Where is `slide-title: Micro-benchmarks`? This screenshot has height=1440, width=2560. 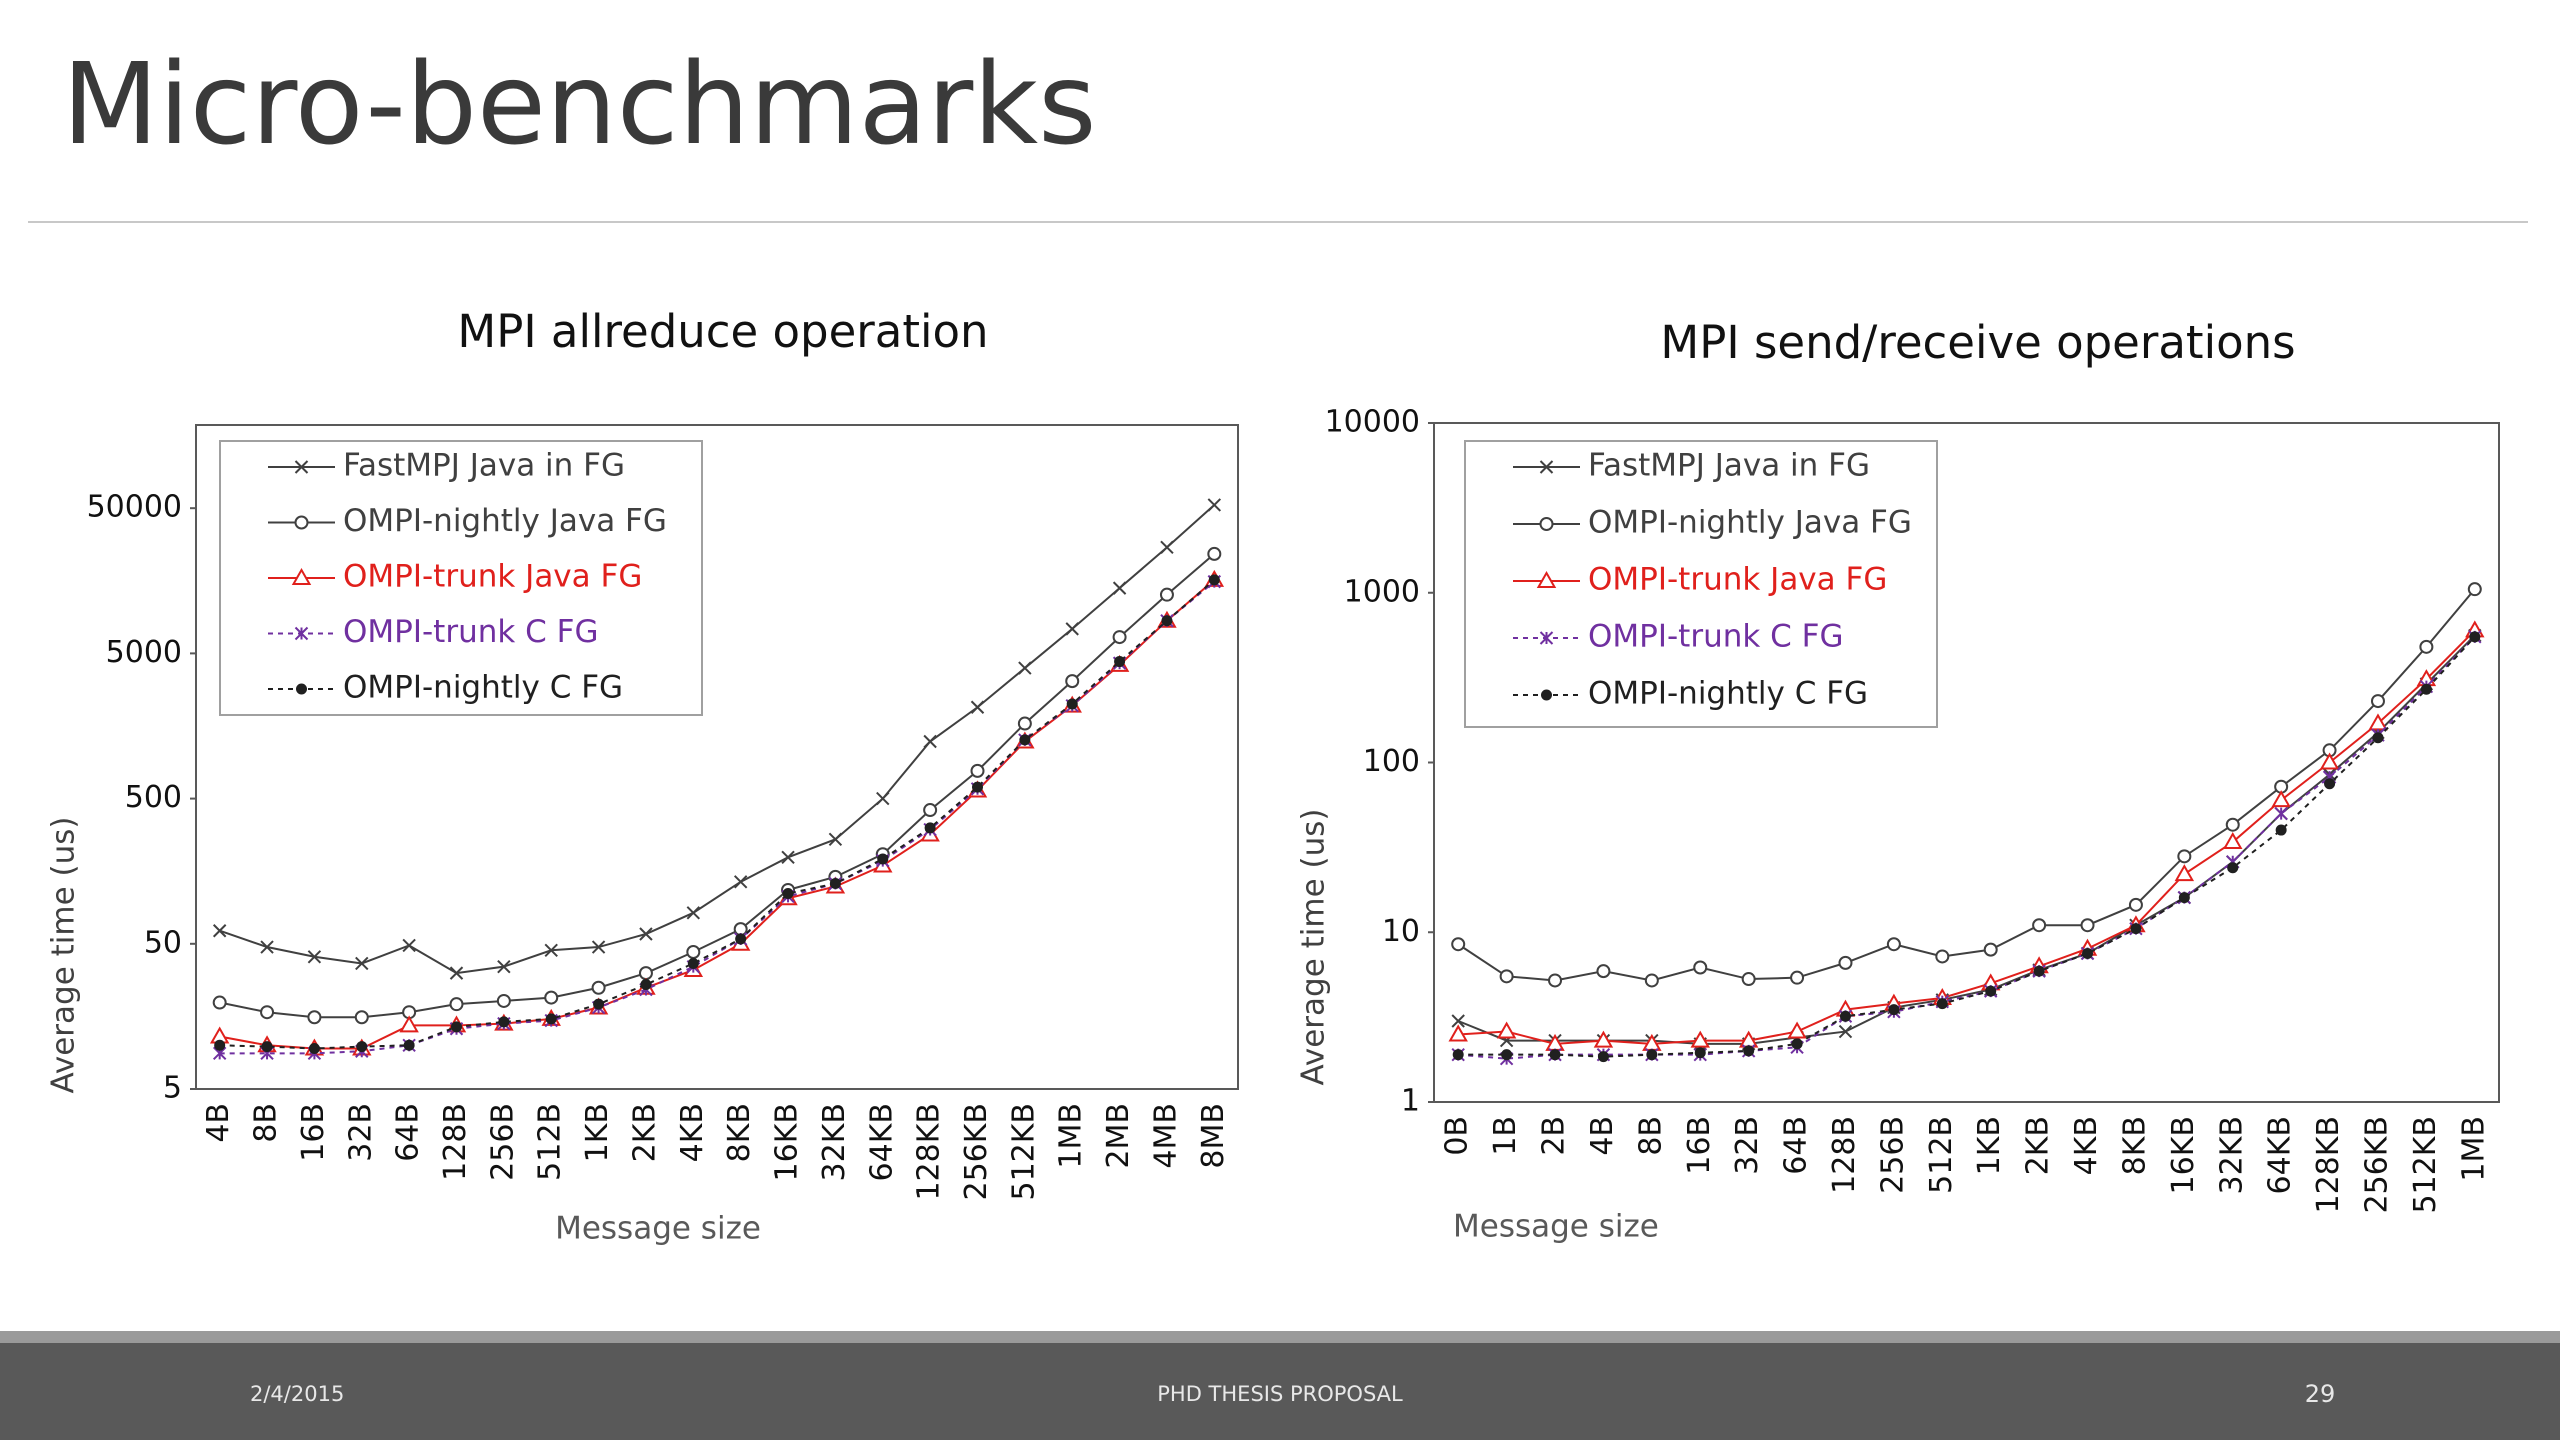
slide-title: Micro-benchmarks is located at coordinates (579, 105).